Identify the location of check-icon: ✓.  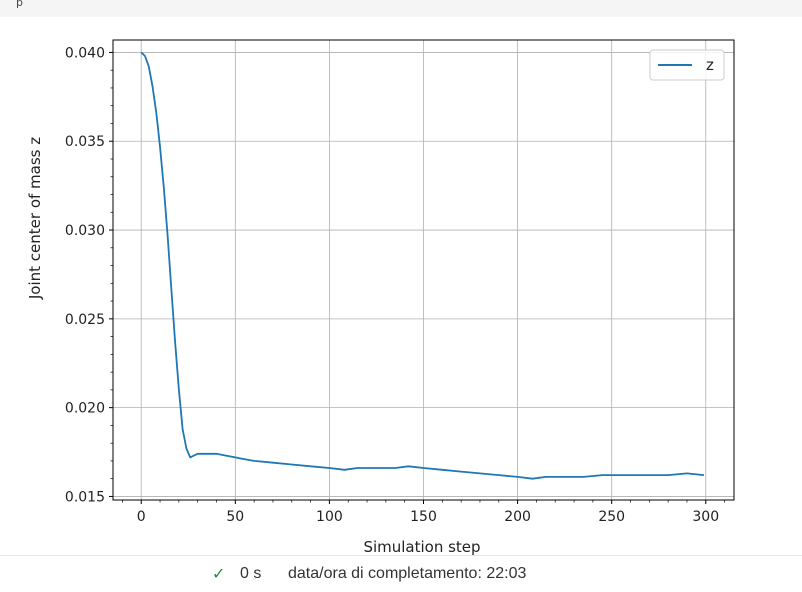
(219, 573).